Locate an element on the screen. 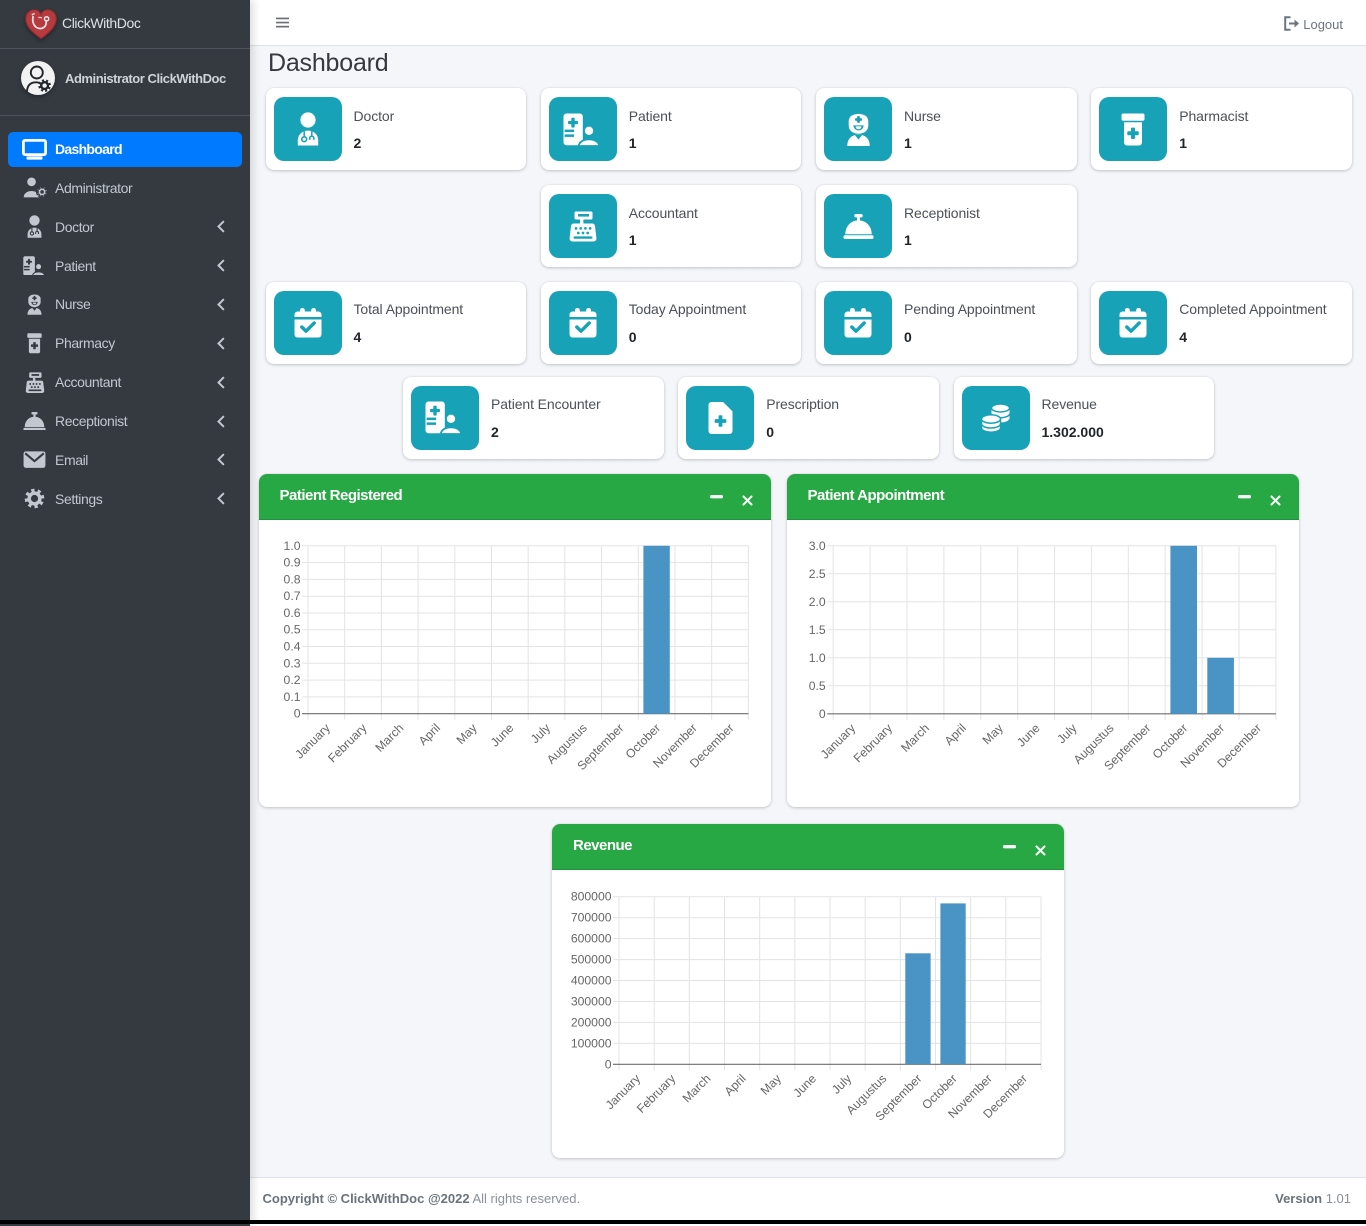 Image resolution: width=1366 pixels, height=1226 pixels. svg-text: 2.5 is located at coordinates (816, 573).